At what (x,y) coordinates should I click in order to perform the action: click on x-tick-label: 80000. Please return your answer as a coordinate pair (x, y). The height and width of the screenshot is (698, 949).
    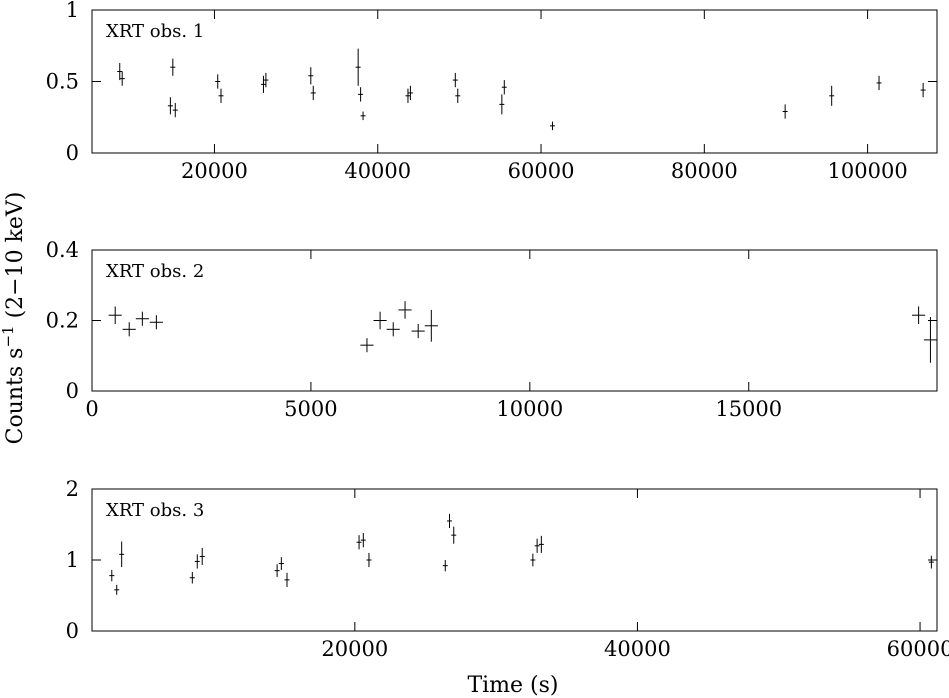
    Looking at the image, I should click on (704, 171).